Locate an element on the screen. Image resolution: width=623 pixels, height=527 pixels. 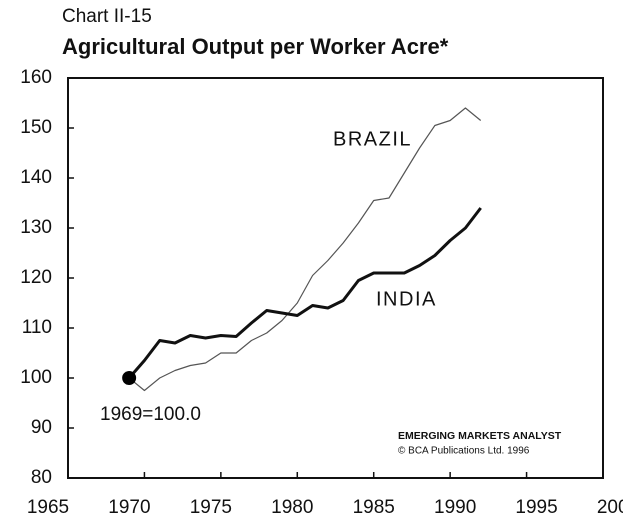
y-tick-label: 150 is located at coordinates (36, 127).